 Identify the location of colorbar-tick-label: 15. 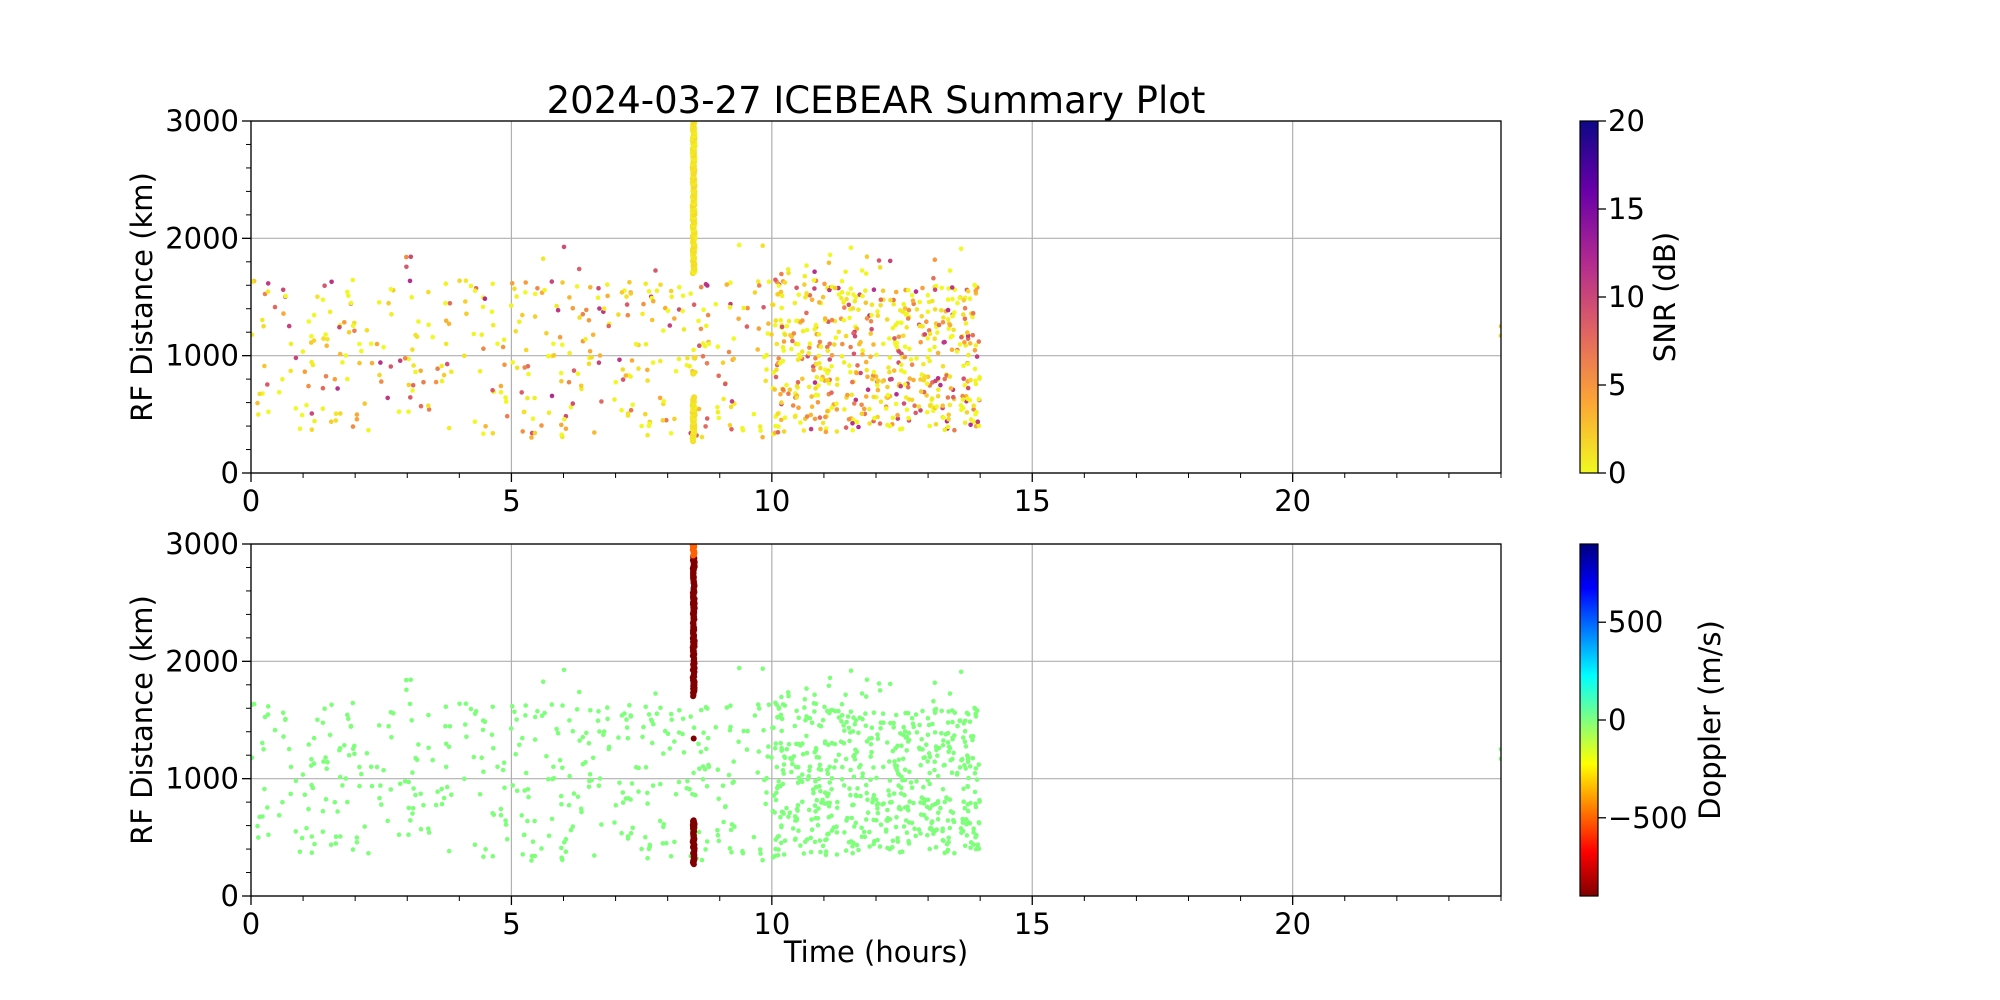
(1626, 209).